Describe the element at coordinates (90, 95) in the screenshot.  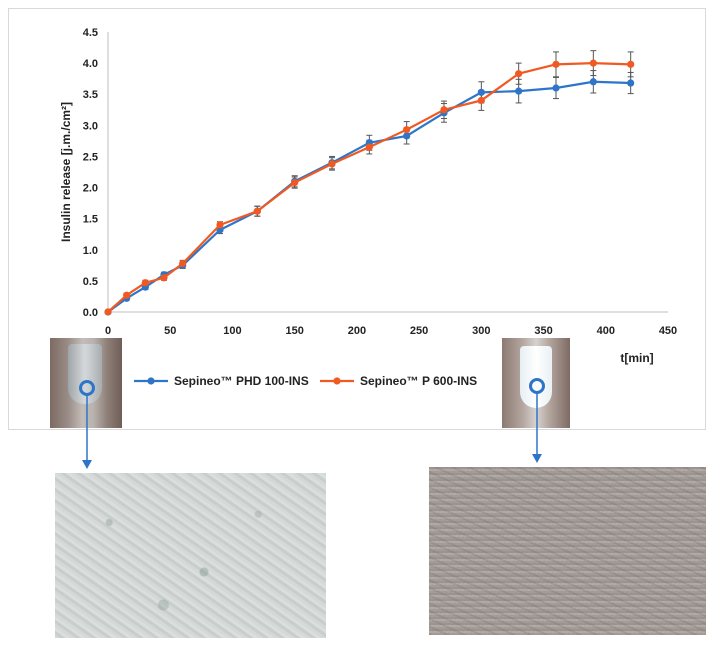
I see `y-tick-label: 3.5` at that location.